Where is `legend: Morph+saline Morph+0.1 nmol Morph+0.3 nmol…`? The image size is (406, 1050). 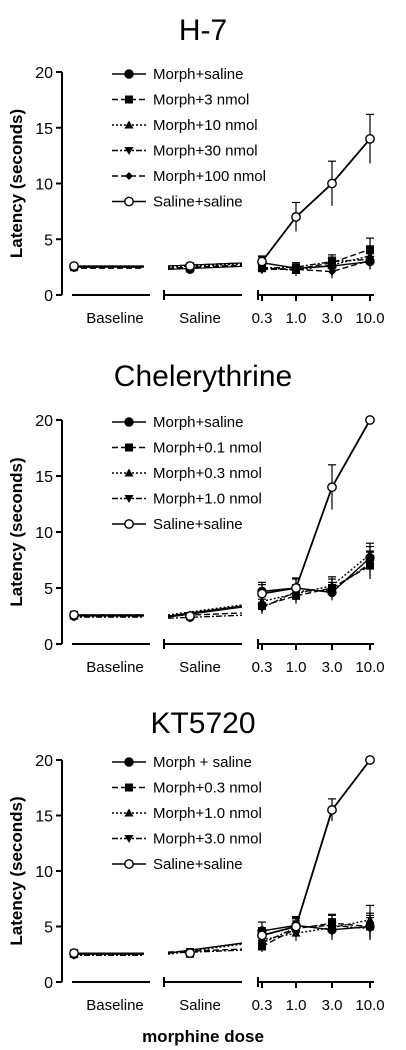
legend: Morph+saline Morph+0.1 nmol Morph+0.3 nmol… is located at coordinates (187, 473).